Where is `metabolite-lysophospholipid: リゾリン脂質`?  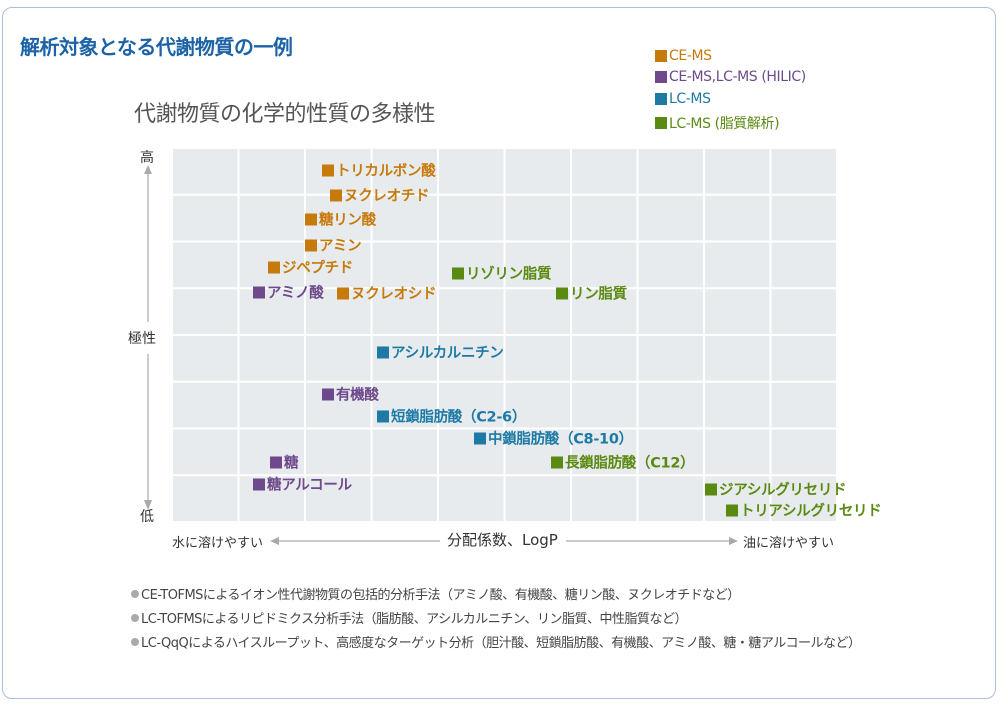
metabolite-lysophospholipid: リゾリン脂質 is located at coordinates (502, 273).